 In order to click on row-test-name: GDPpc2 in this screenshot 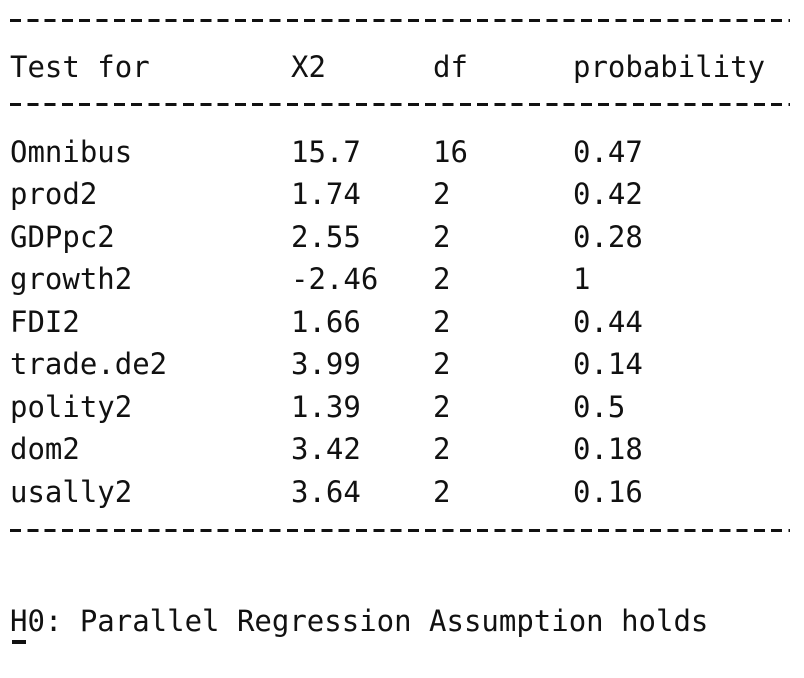, I will do `click(62, 237)`.